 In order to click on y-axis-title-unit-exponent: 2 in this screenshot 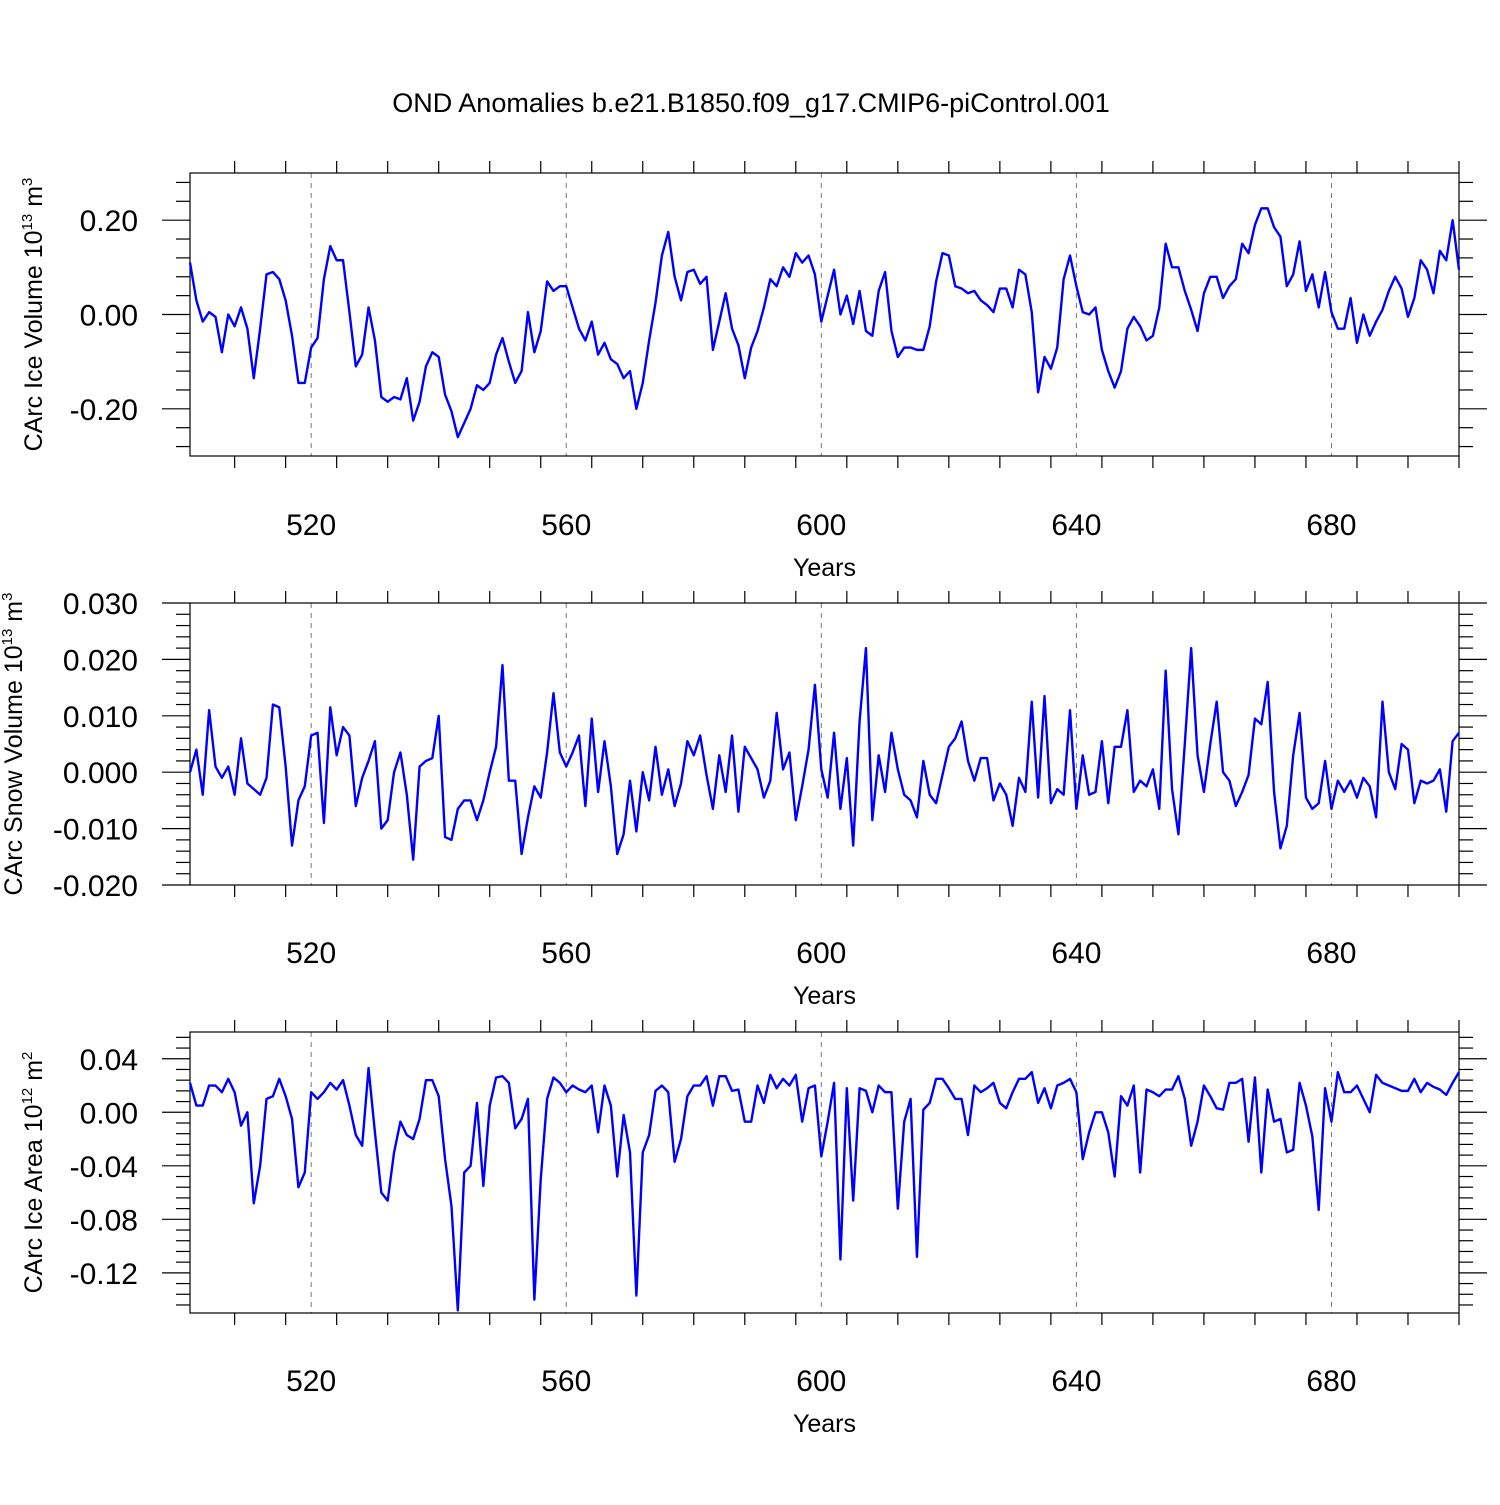, I will do `click(27, 1056)`.